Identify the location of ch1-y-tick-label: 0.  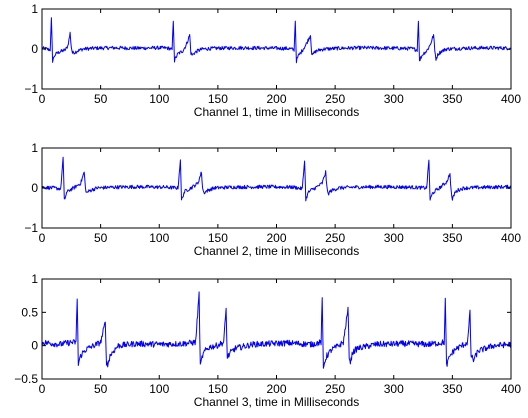
(34, 49).